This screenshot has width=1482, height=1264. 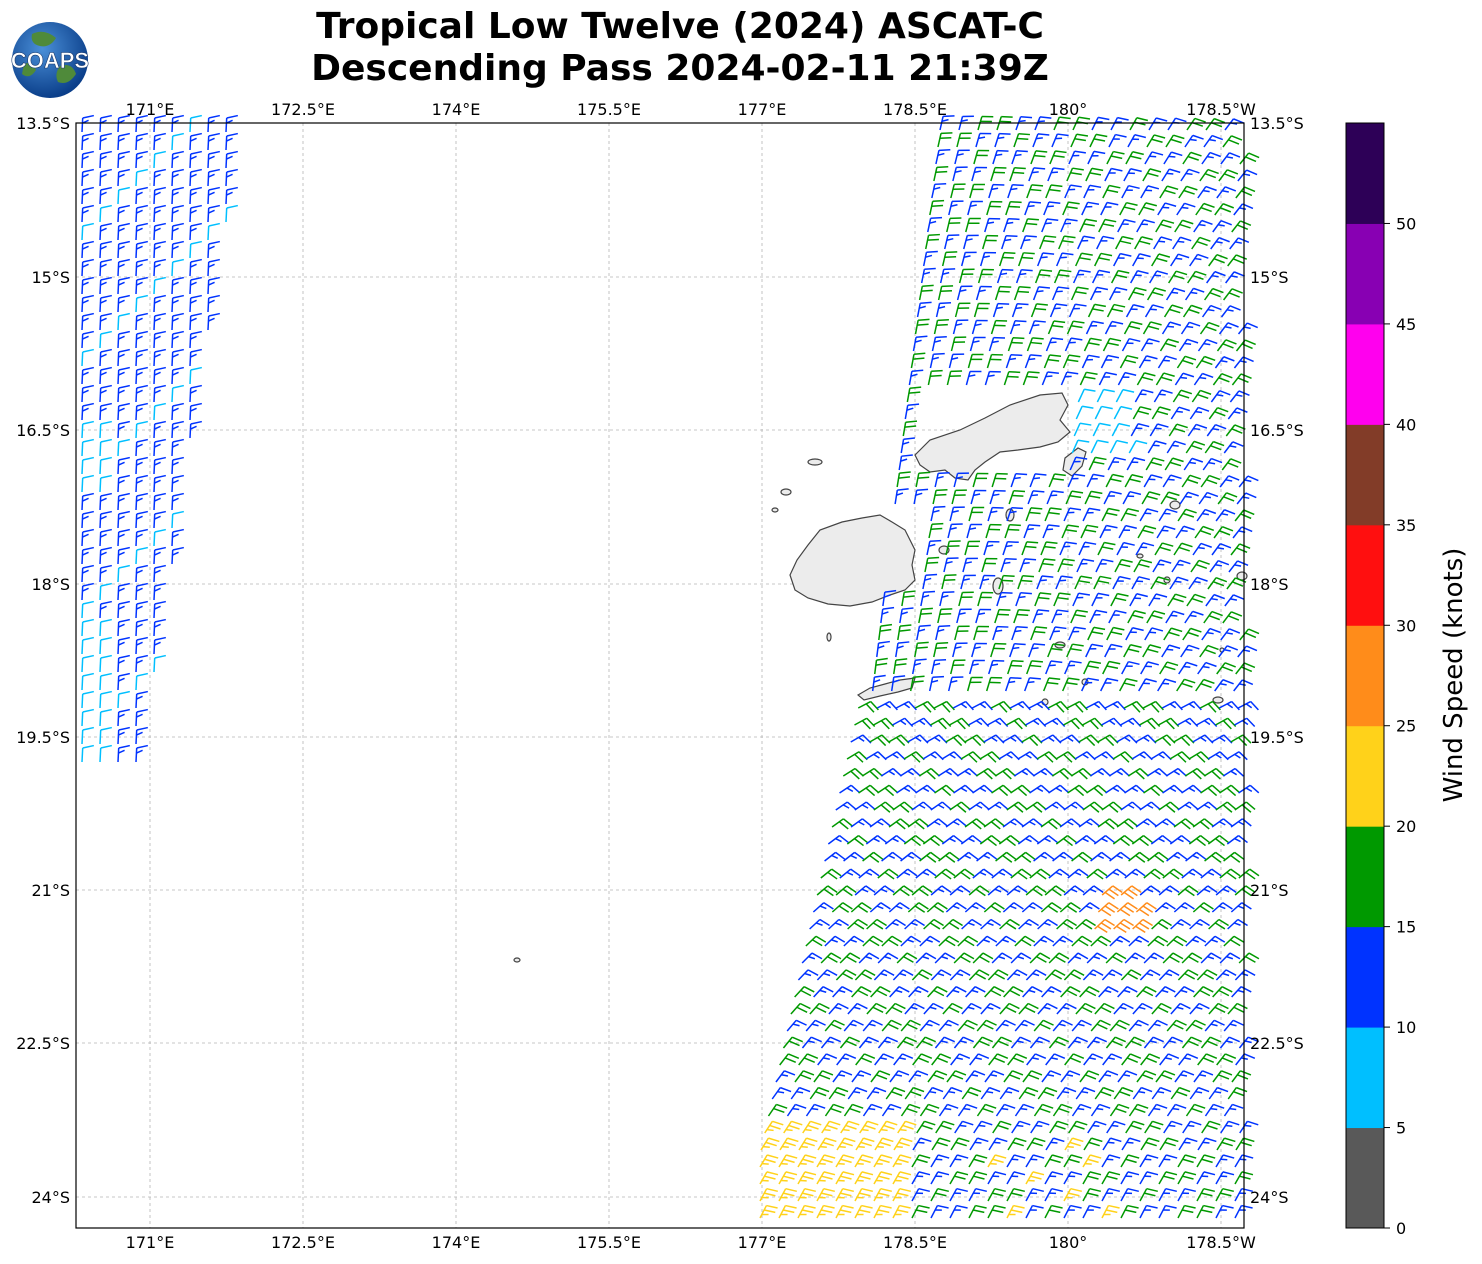 What do you see at coordinates (1401, 1128) in the screenshot?
I see `colorbar-tick-label: 5` at bounding box center [1401, 1128].